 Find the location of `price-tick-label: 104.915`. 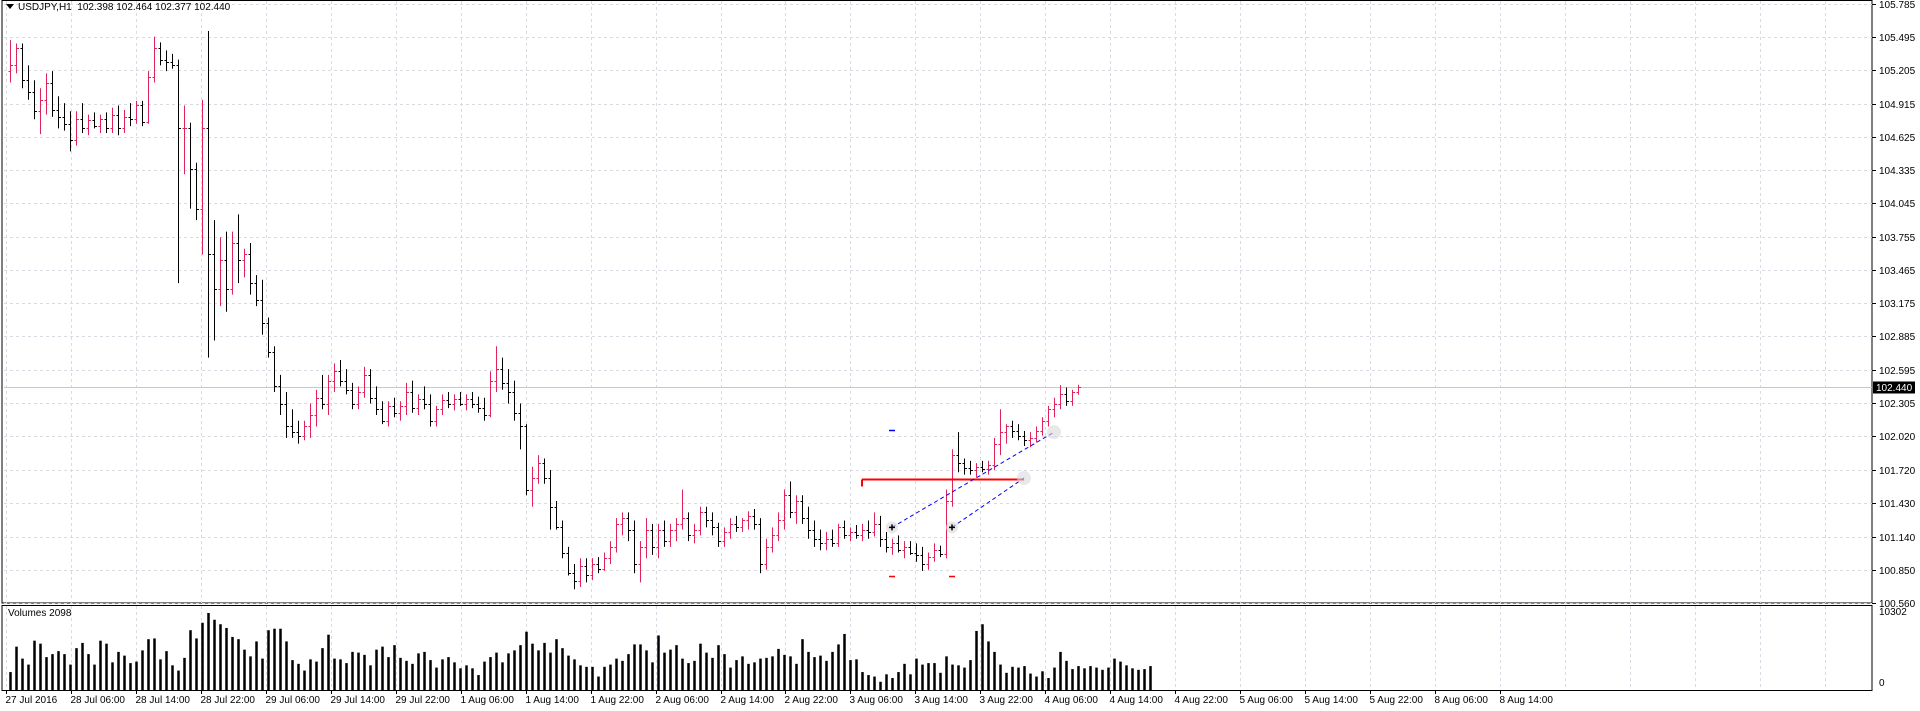

price-tick-label: 104.915 is located at coordinates (1897, 105).